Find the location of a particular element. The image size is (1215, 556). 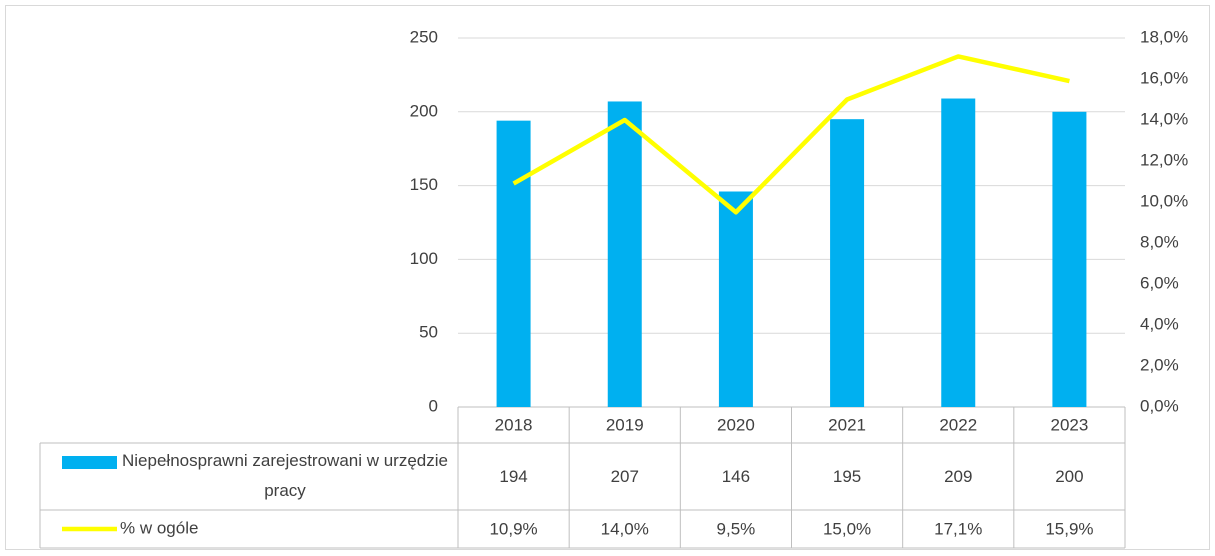

legend-label: % w ogóle is located at coordinates (159, 527).